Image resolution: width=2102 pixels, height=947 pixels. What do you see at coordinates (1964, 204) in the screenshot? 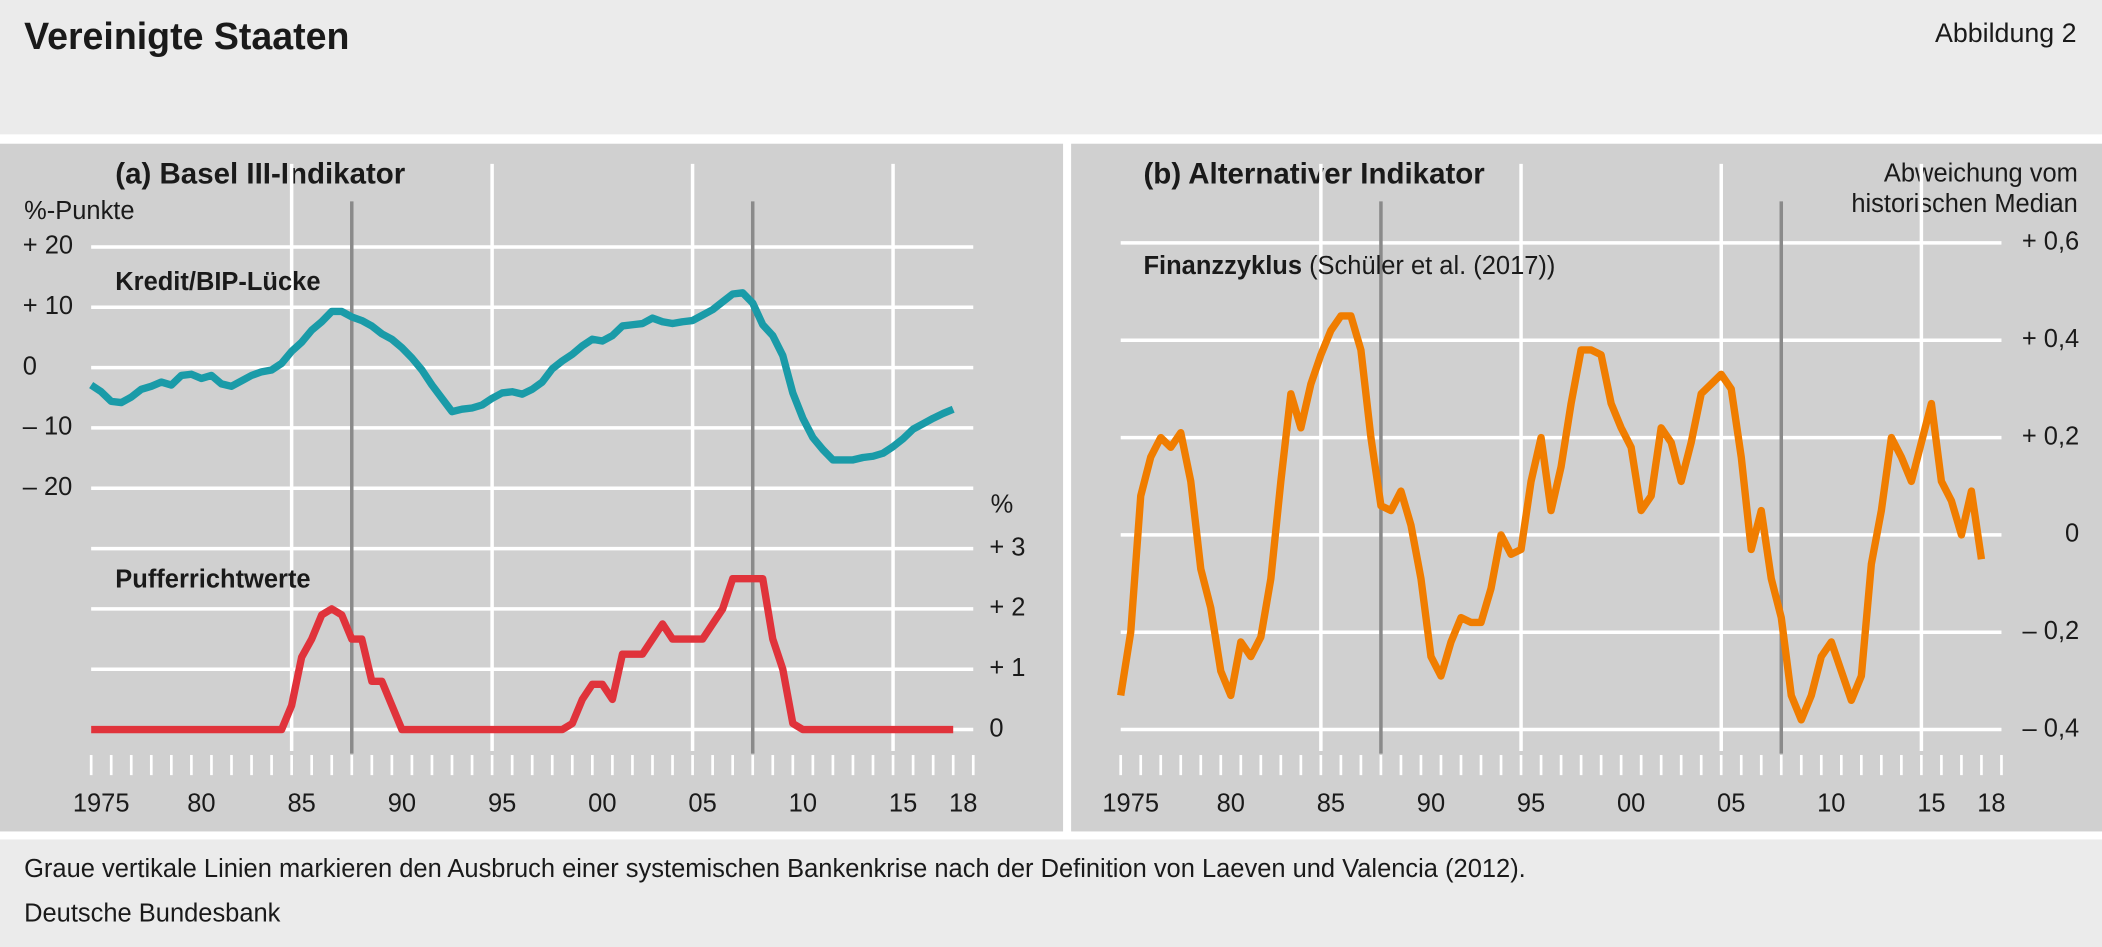
I see `y-axis-label: historischen Median` at bounding box center [1964, 204].